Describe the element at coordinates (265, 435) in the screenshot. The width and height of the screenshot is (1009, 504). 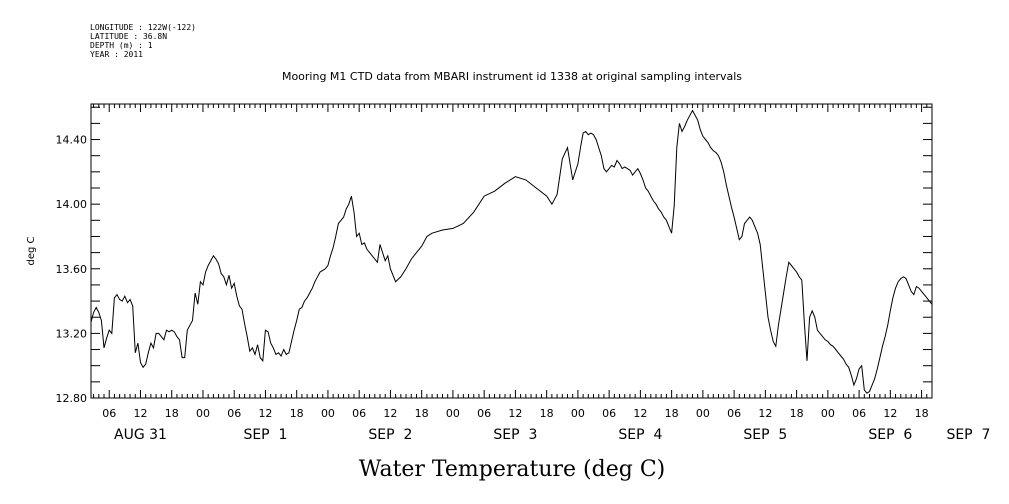
I see `x-day-label: SEP 1` at that location.